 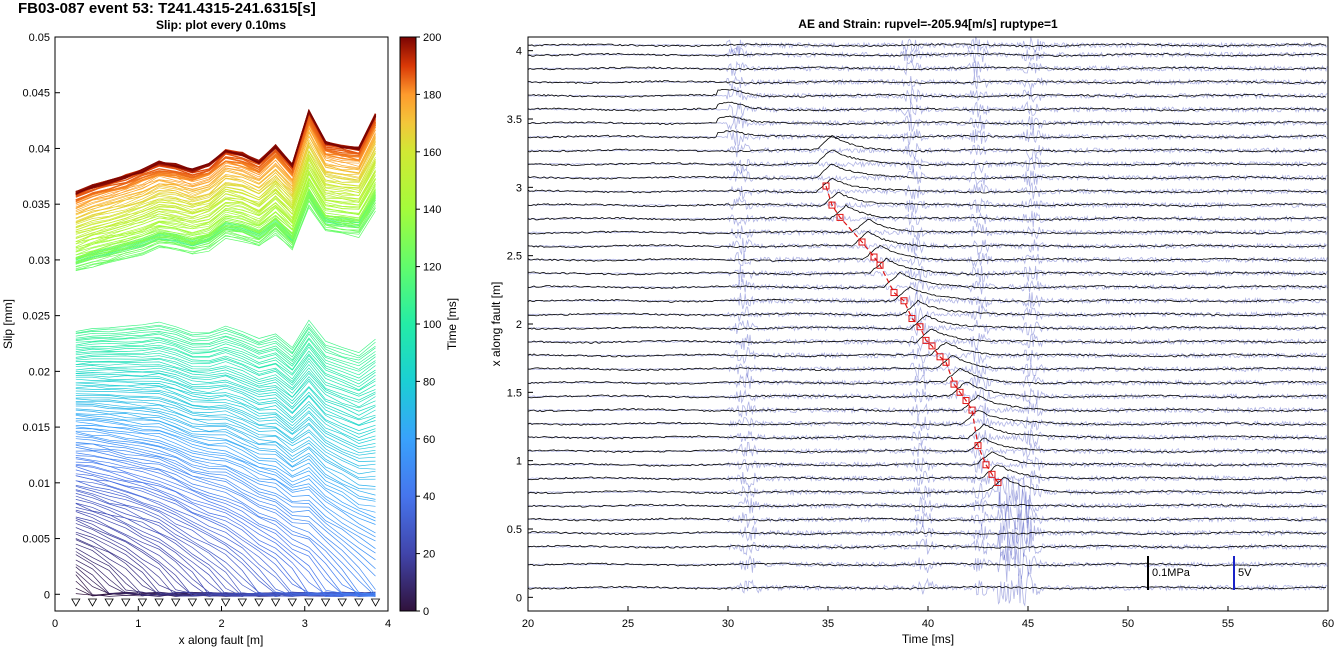 I want to click on slip-y-tick-label: 0, so click(x=47, y=595).